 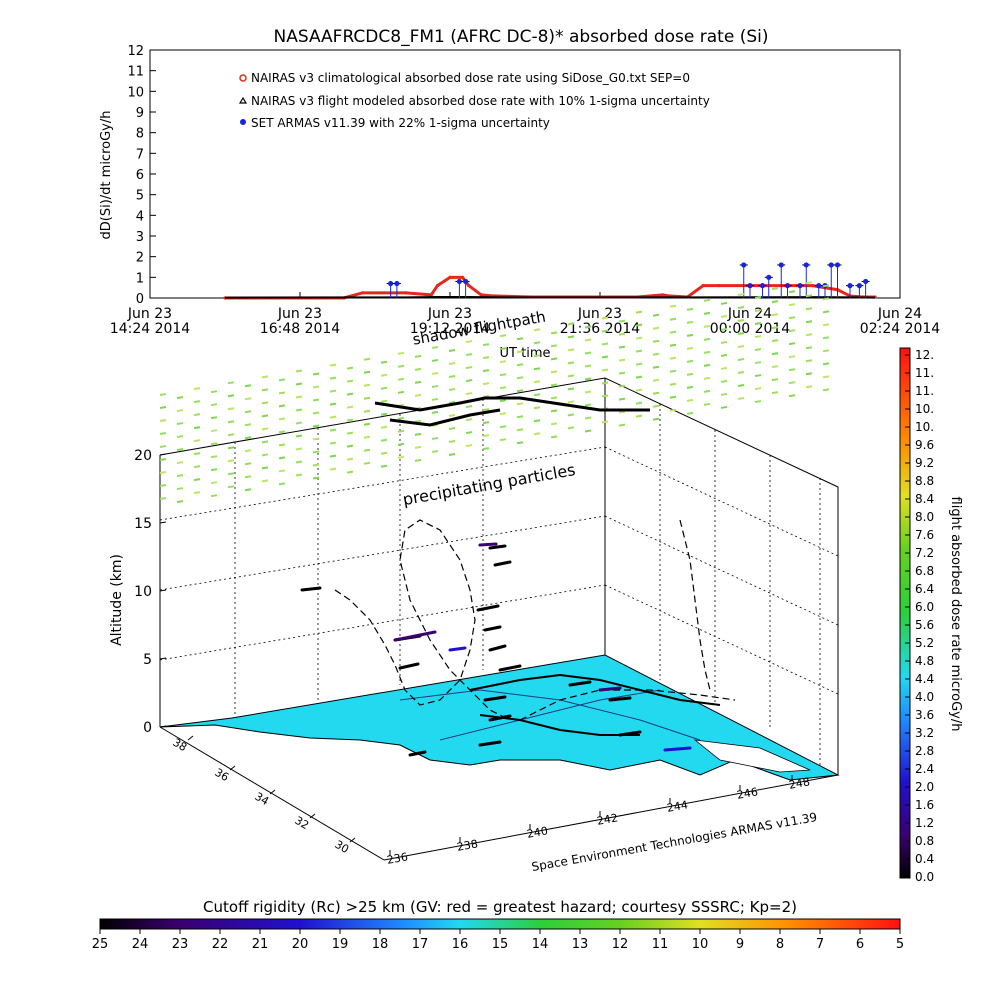 What do you see at coordinates (595, 704) in the screenshot?
I see `flight-path-solid-ground` at bounding box center [595, 704].